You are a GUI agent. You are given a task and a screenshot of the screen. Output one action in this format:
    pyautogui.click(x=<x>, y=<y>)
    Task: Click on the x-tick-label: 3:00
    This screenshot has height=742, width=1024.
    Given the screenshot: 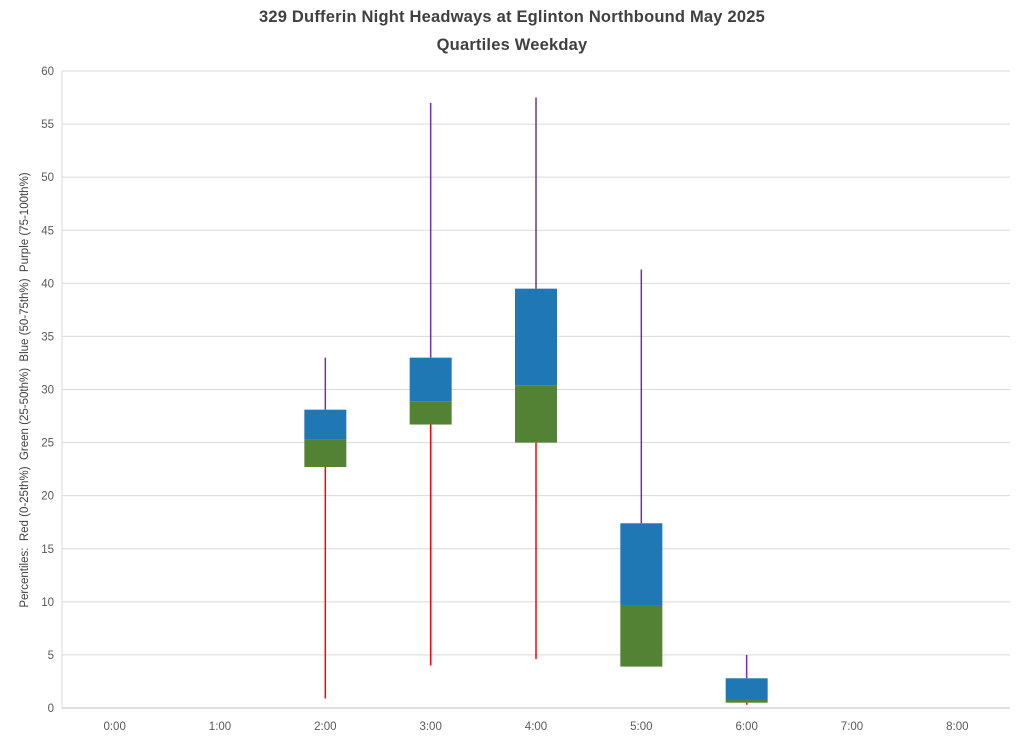 What is the action you would take?
    pyautogui.click(x=430, y=727)
    